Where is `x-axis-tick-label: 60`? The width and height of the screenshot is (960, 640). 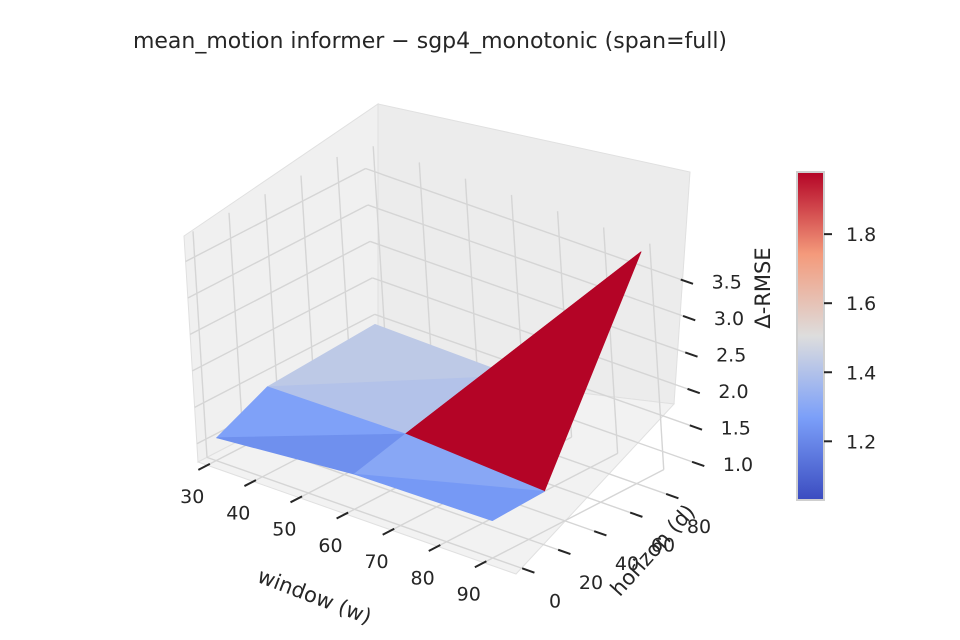
x-axis-tick-label: 60 is located at coordinates (330, 546).